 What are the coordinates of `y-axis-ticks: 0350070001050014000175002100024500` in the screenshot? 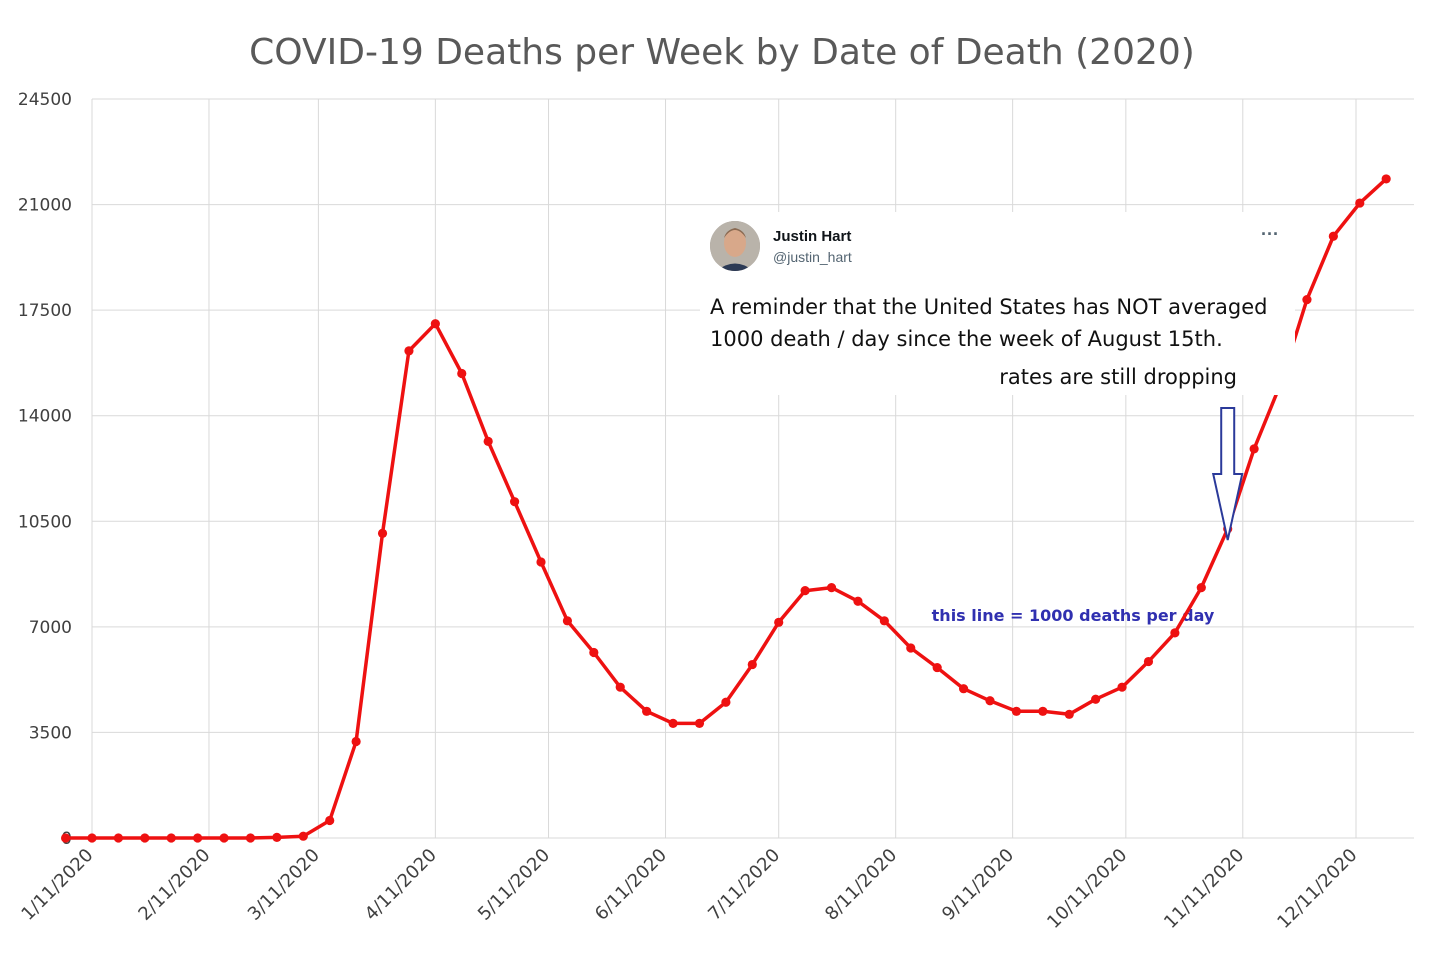 It's located at (45, 469).